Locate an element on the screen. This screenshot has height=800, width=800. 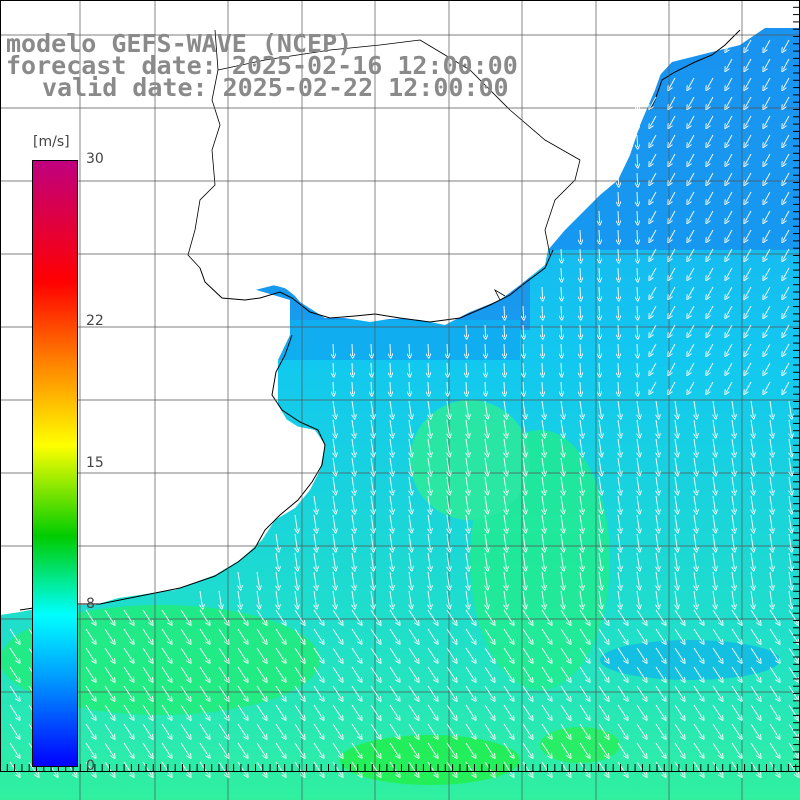
valid-date: valid date: 2025-02-22 12:00:00 is located at coordinates (275, 87).